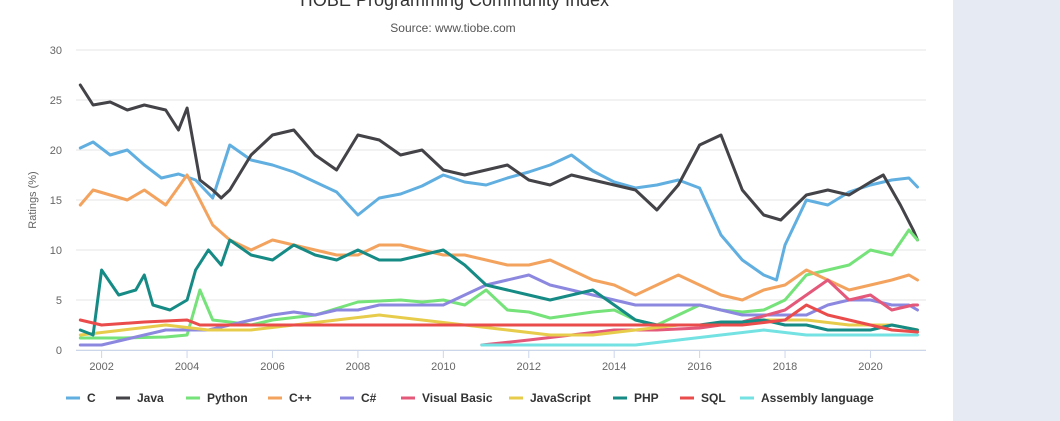 The height and width of the screenshot is (421, 1060). What do you see at coordinates (33, 199) in the screenshot?
I see `y-axis-label: Ratings (%)` at bounding box center [33, 199].